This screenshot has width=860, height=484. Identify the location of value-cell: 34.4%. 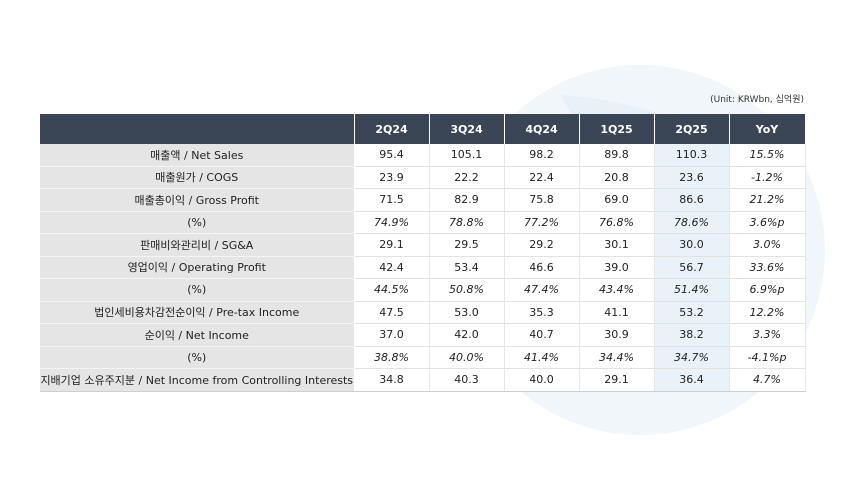
(617, 357).